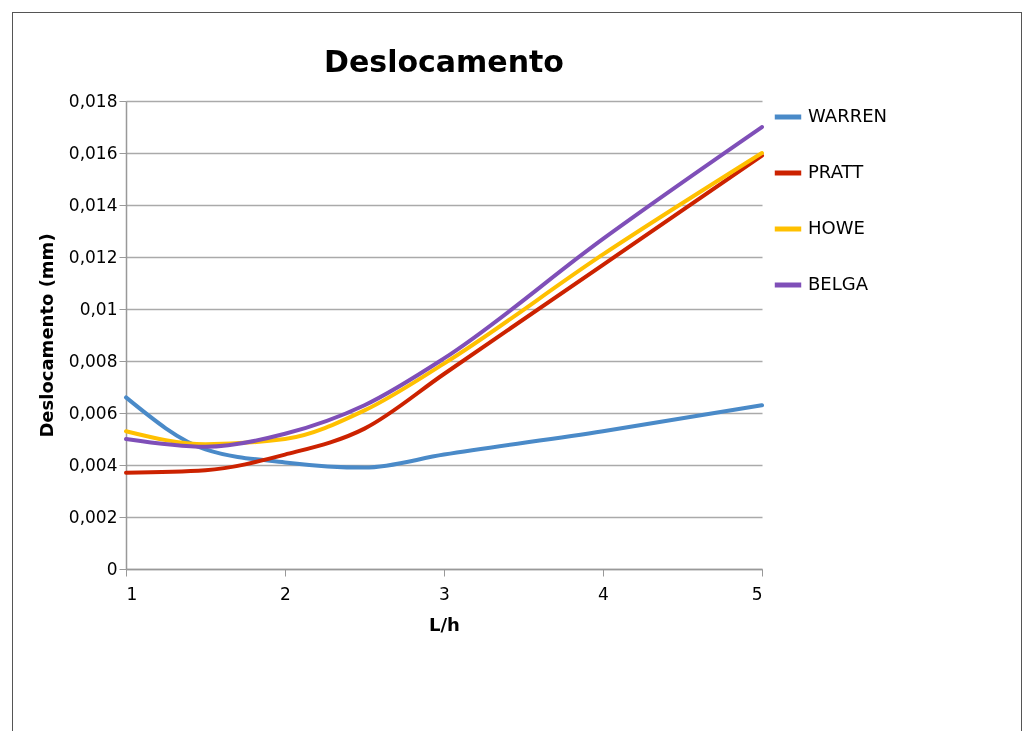 The image size is (1034, 731). Describe the element at coordinates (836, 227) in the screenshot. I see `legend-label: HOWE` at that location.